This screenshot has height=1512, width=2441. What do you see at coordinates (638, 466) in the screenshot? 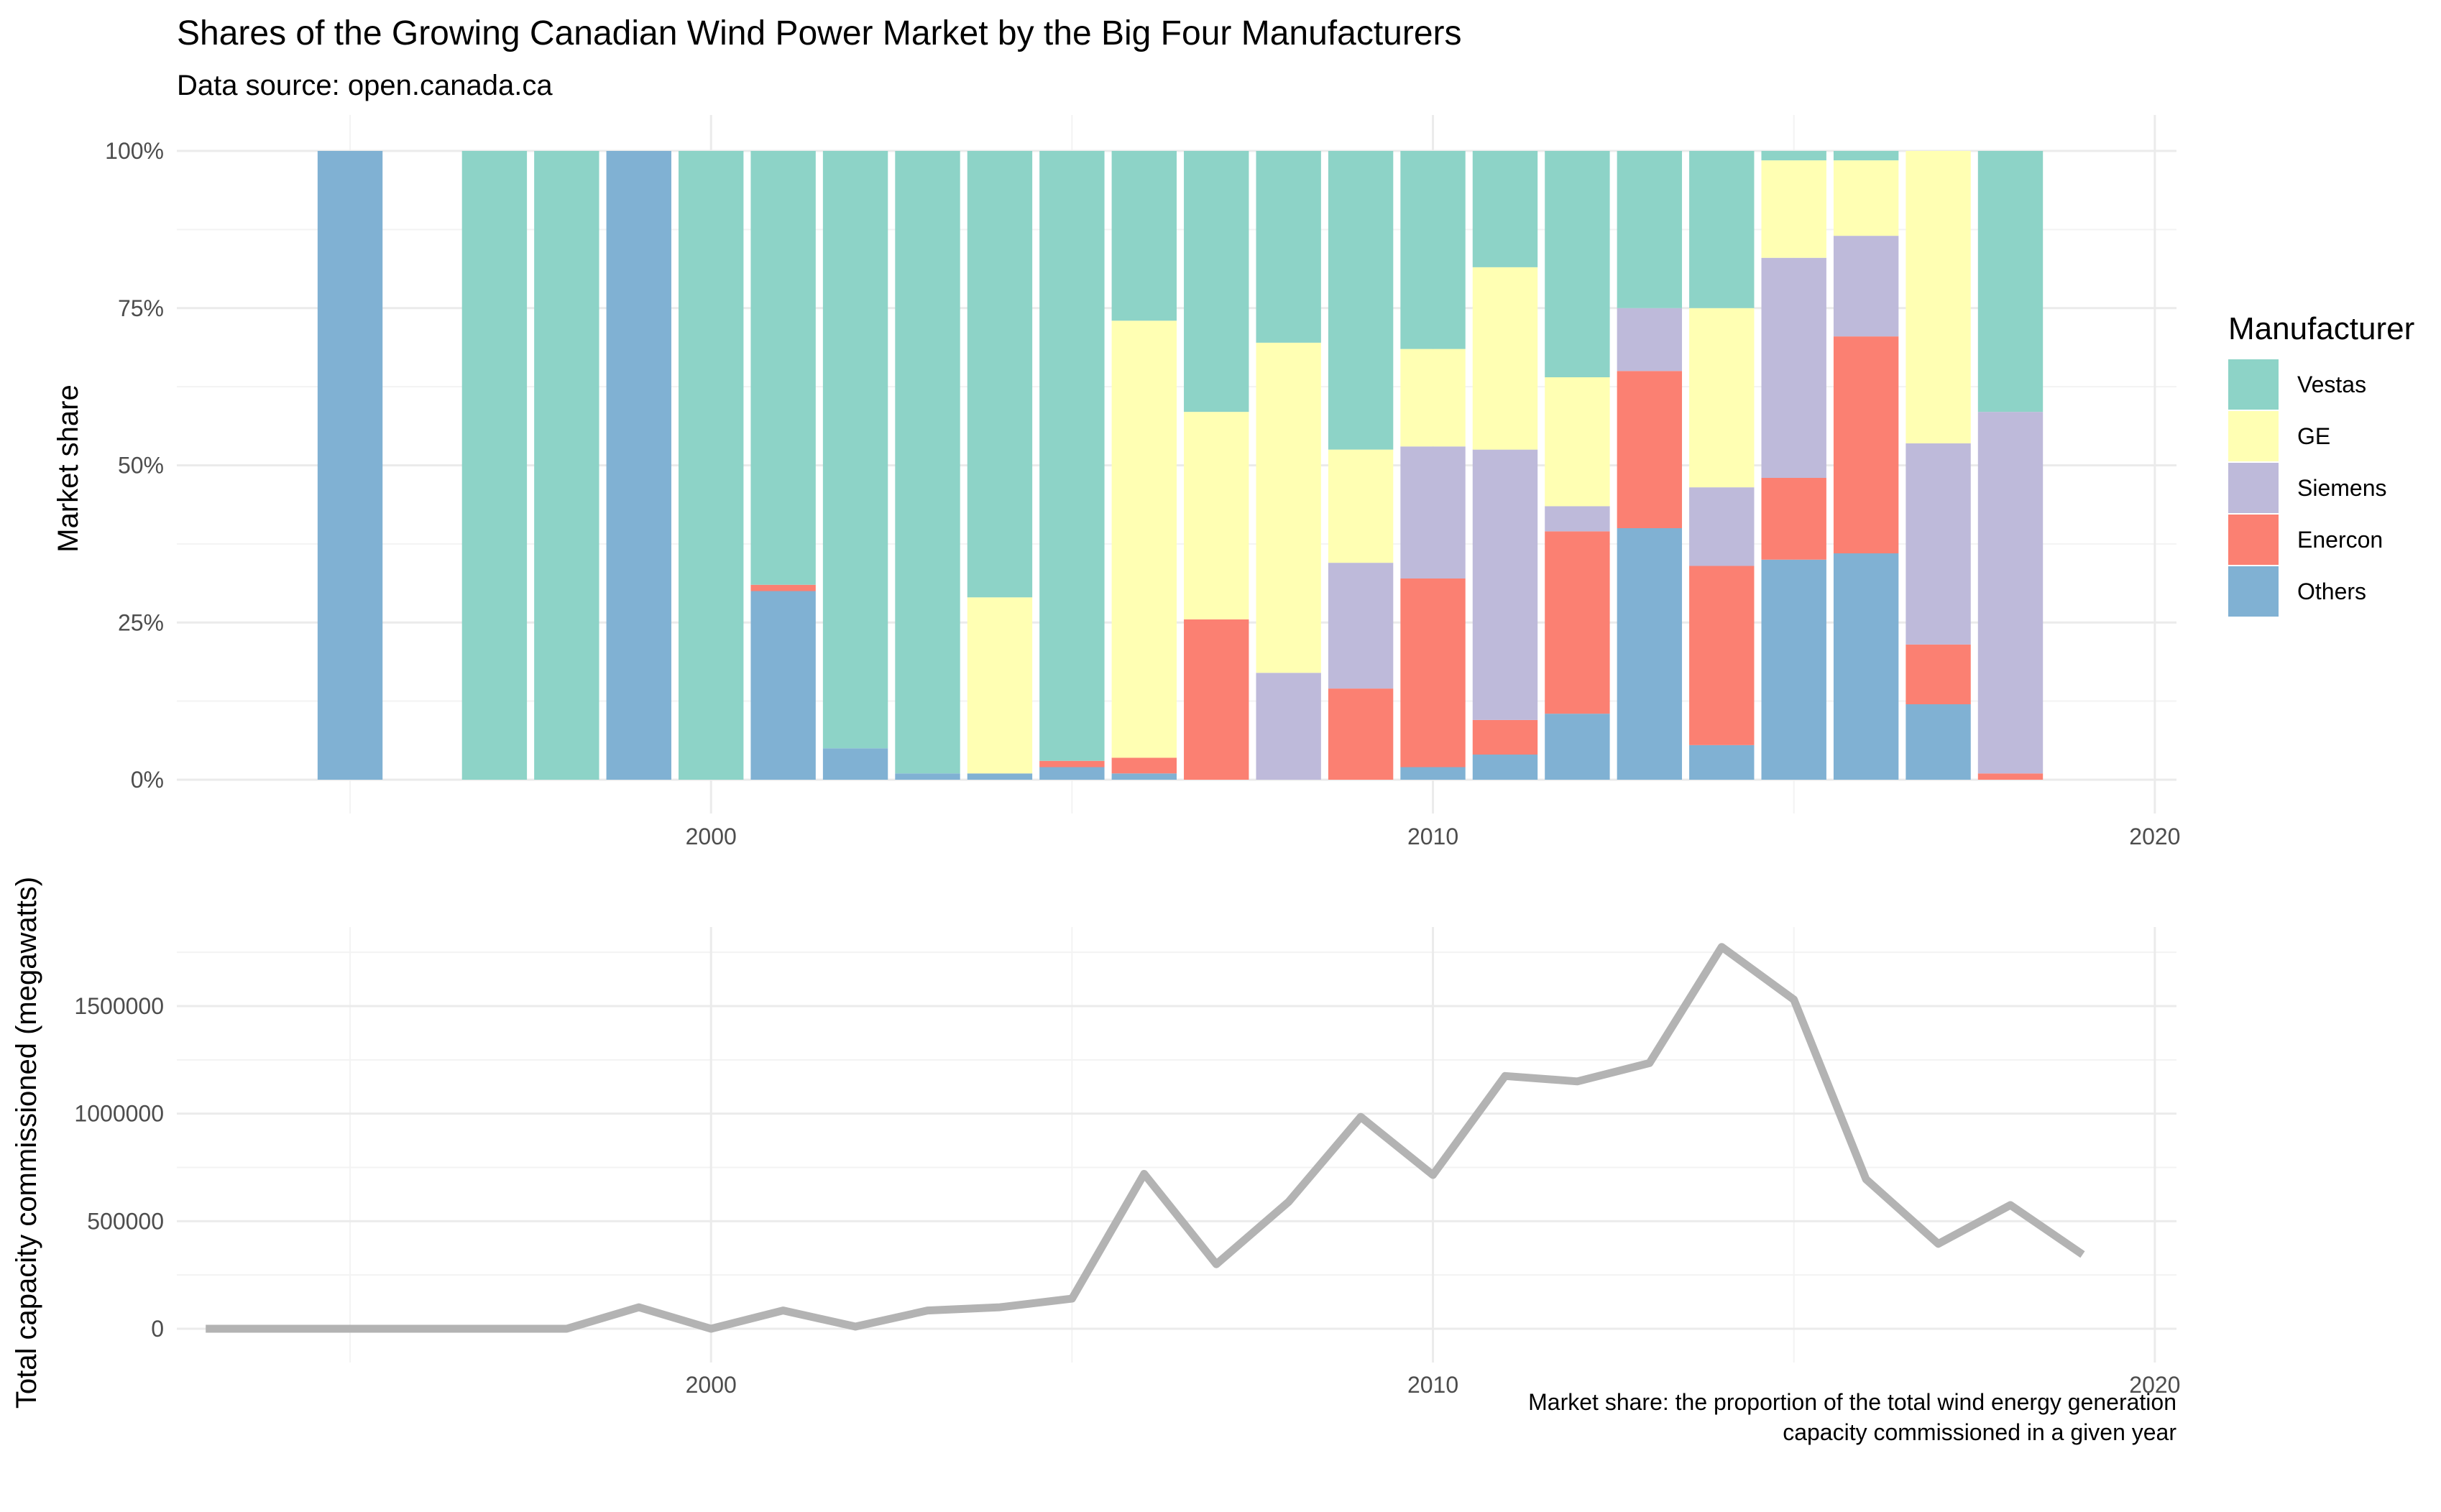
I see `bar-1999-others` at bounding box center [638, 466].